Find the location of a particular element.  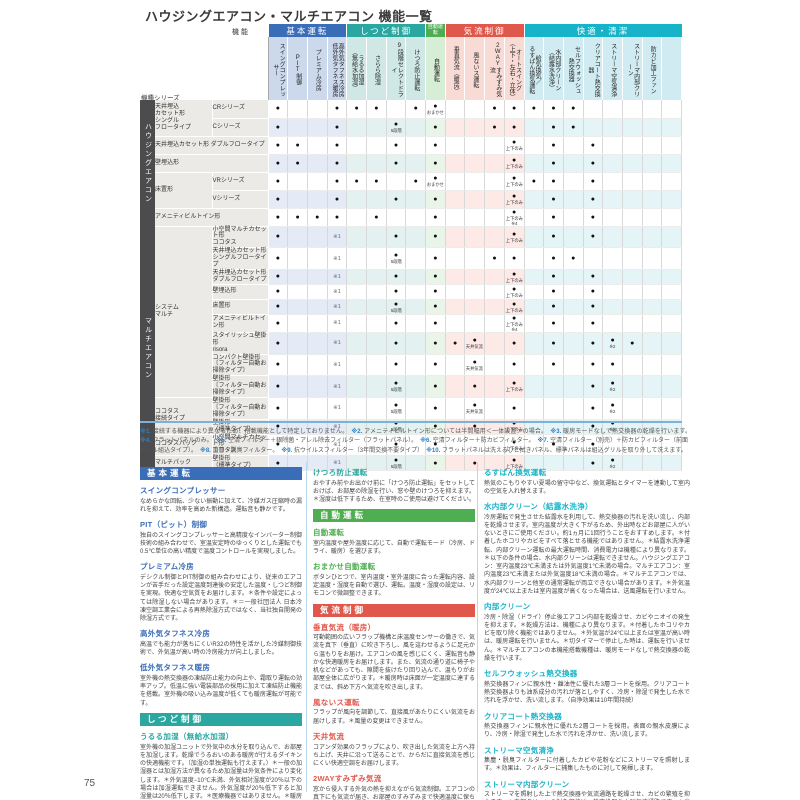

feature-title: 低外気タフネス暖房 is located at coordinates (175, 668).